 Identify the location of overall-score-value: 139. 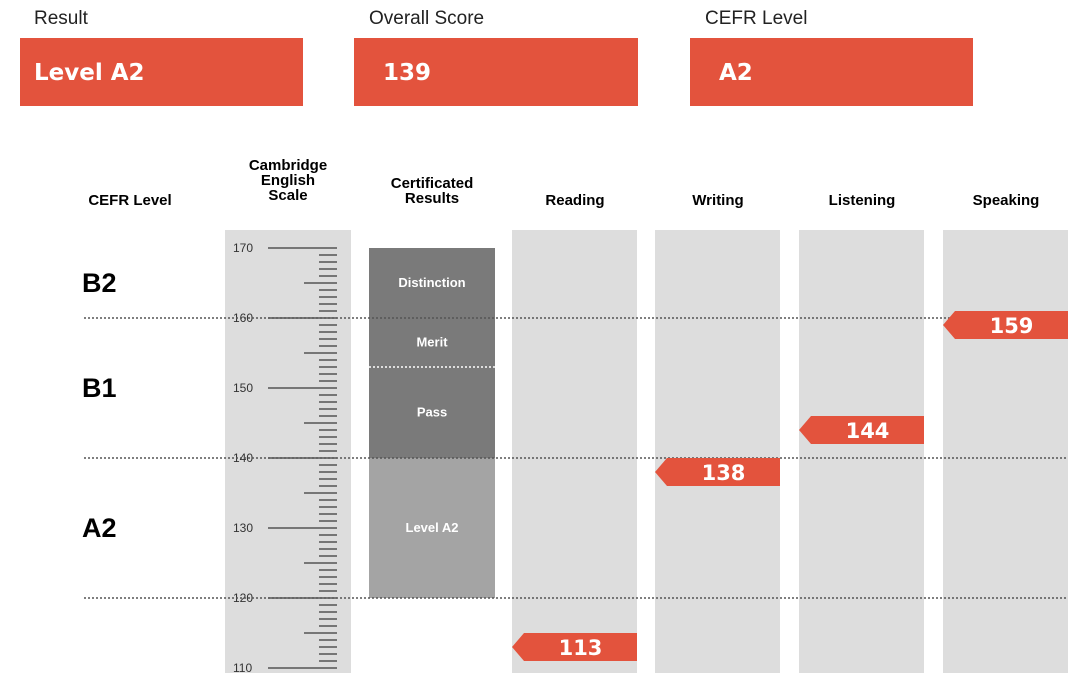
(407, 73).